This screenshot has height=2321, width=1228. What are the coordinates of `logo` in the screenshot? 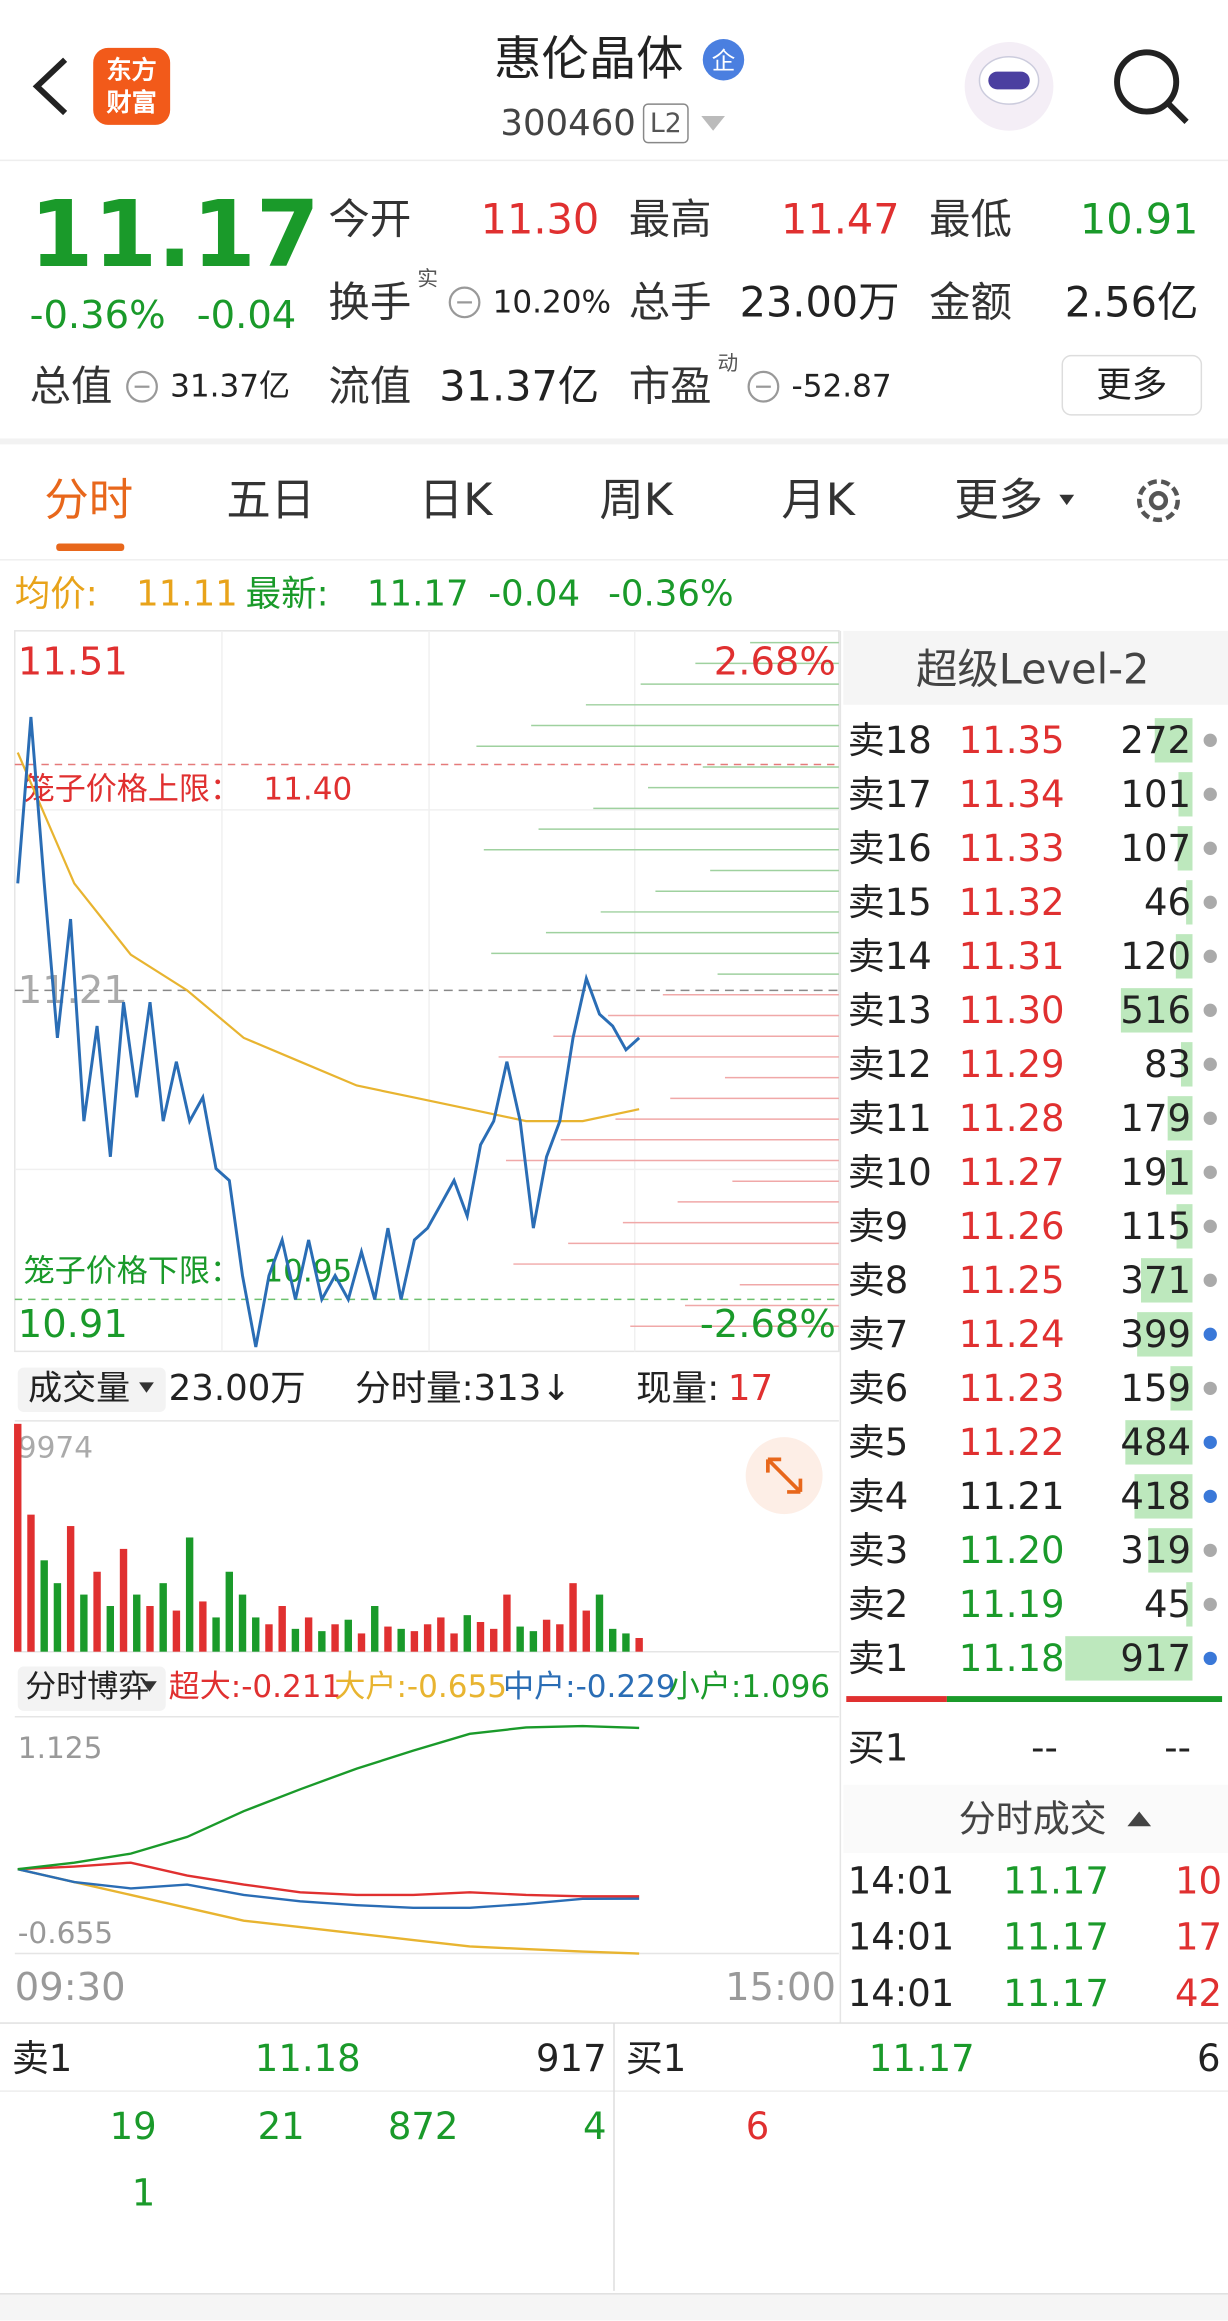 It's located at (132, 86).